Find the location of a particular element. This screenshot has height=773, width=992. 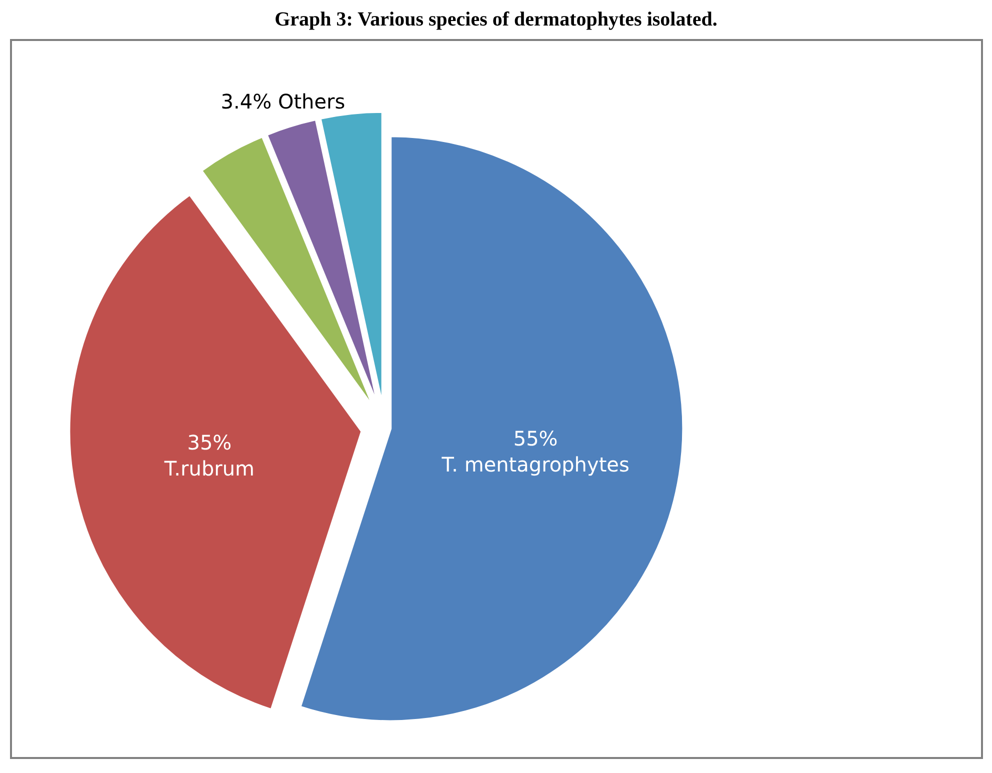

data-label: 35% is located at coordinates (209, 442).